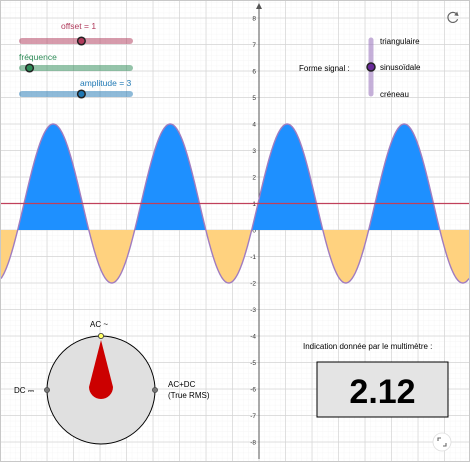  What do you see at coordinates (253, 443) in the screenshot?
I see `y-tick-label: -8` at bounding box center [253, 443].